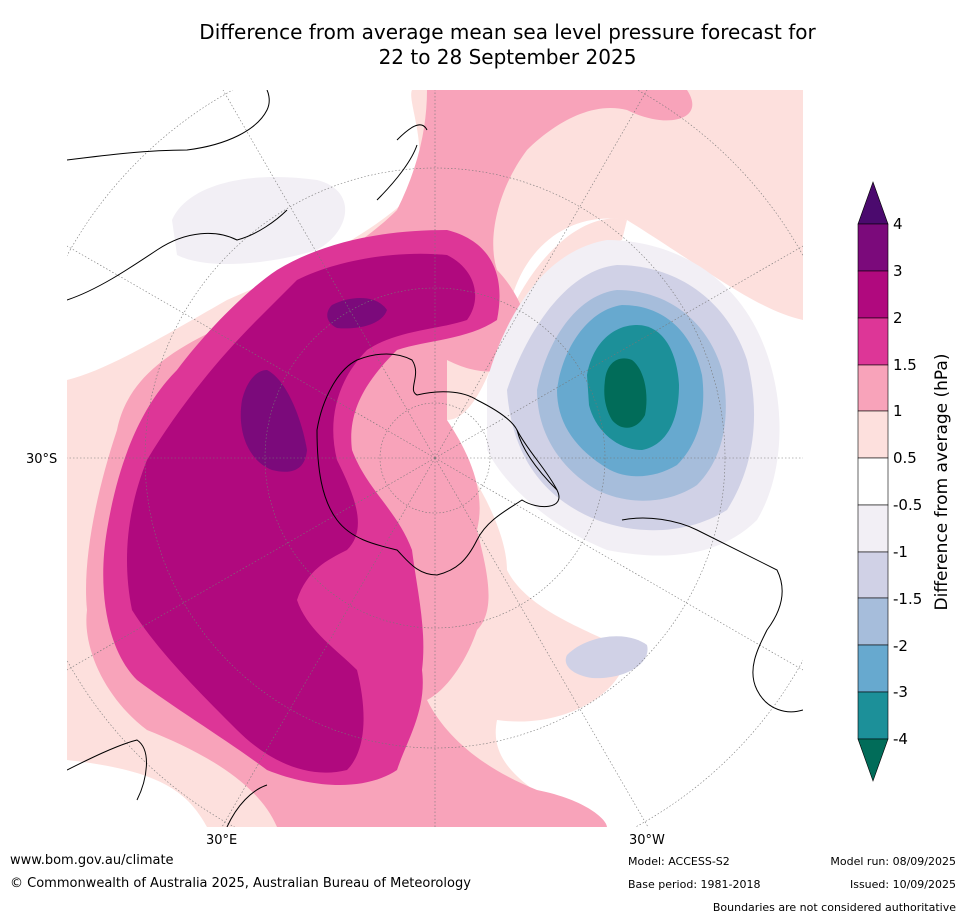 The width and height of the screenshot is (965, 919). Describe the element at coordinates (402, 162) in the screenshot. I see `new-zealand-coastline` at that location.